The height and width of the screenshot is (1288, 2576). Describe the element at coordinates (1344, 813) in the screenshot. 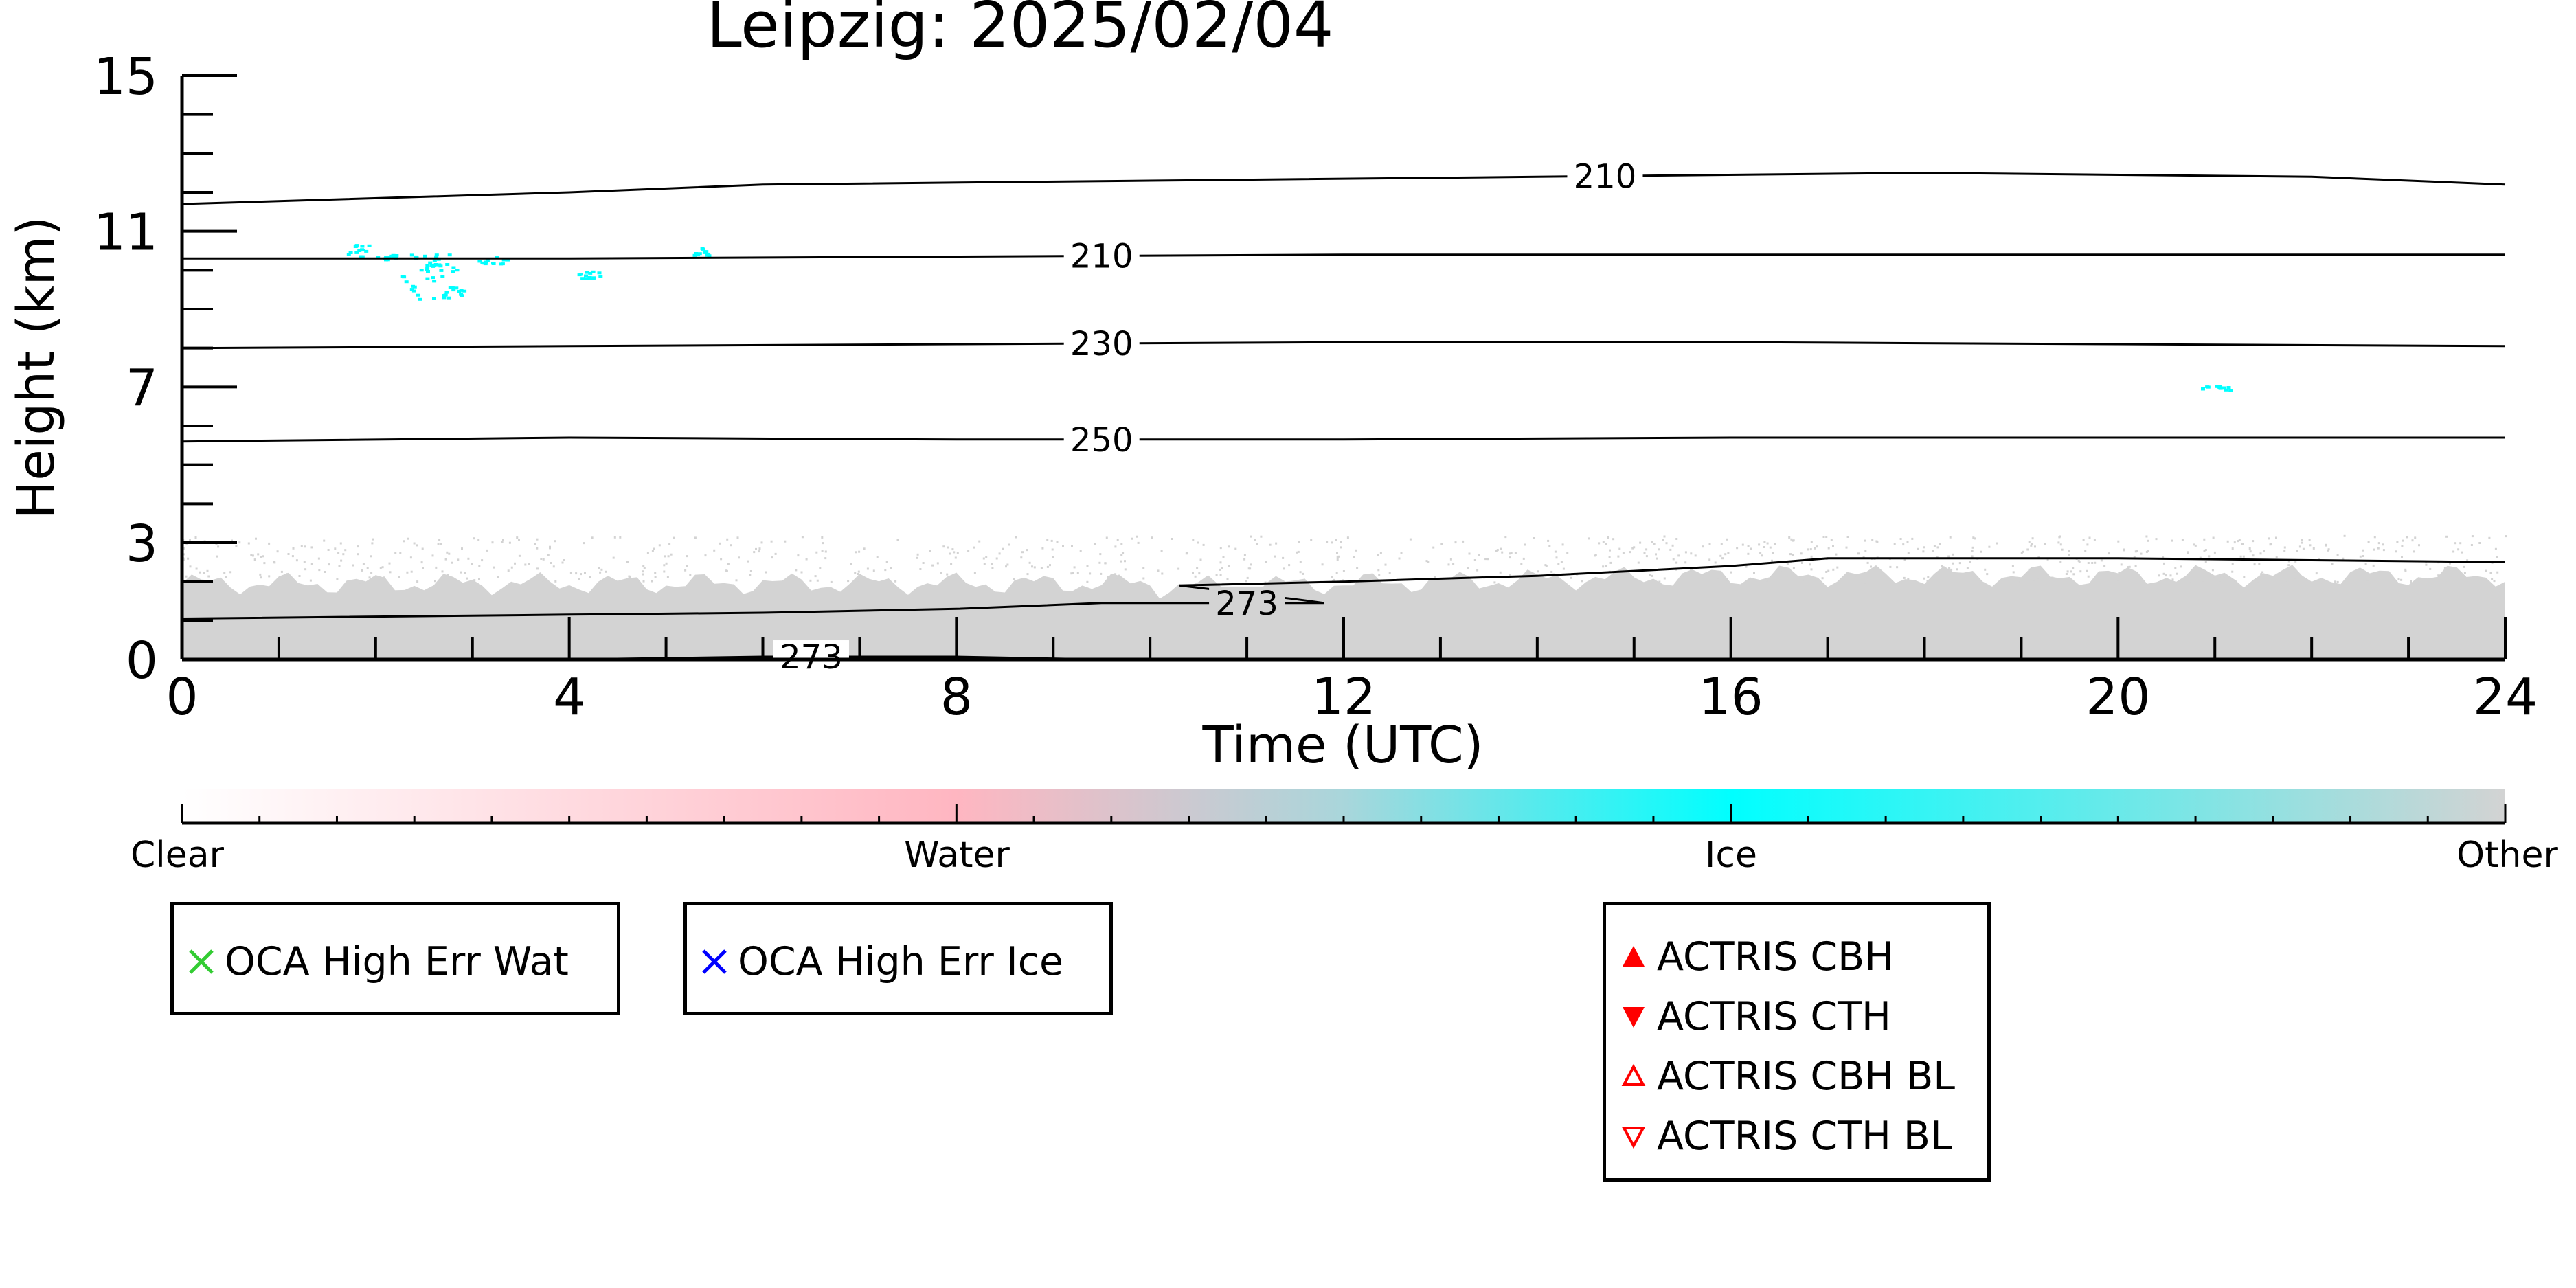

I see `colorbar-ticks` at that location.